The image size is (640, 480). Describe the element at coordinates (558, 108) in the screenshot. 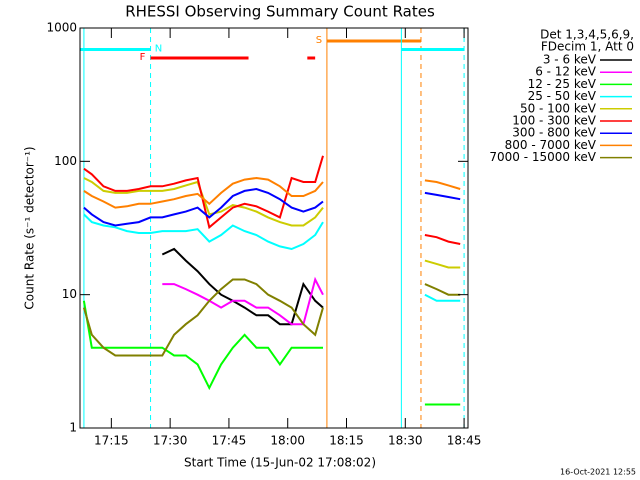

I see `legend-label: 50 - 100 keV` at that location.